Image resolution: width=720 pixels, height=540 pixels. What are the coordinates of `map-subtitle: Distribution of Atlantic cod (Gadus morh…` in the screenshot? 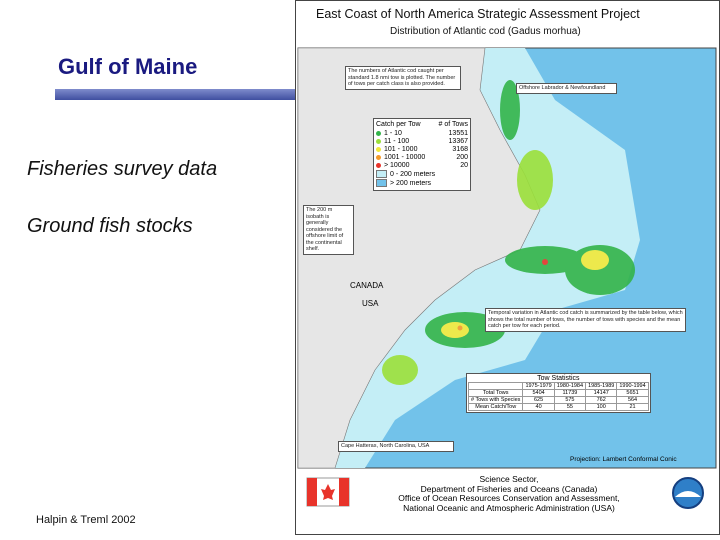 It's located at (485, 31).